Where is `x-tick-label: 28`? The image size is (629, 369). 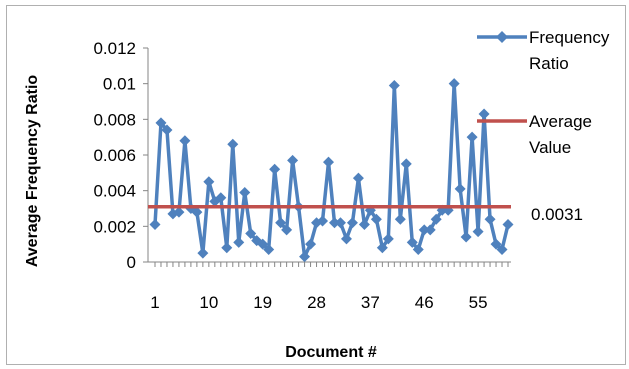
x-tick-label: 28 is located at coordinates (316, 302).